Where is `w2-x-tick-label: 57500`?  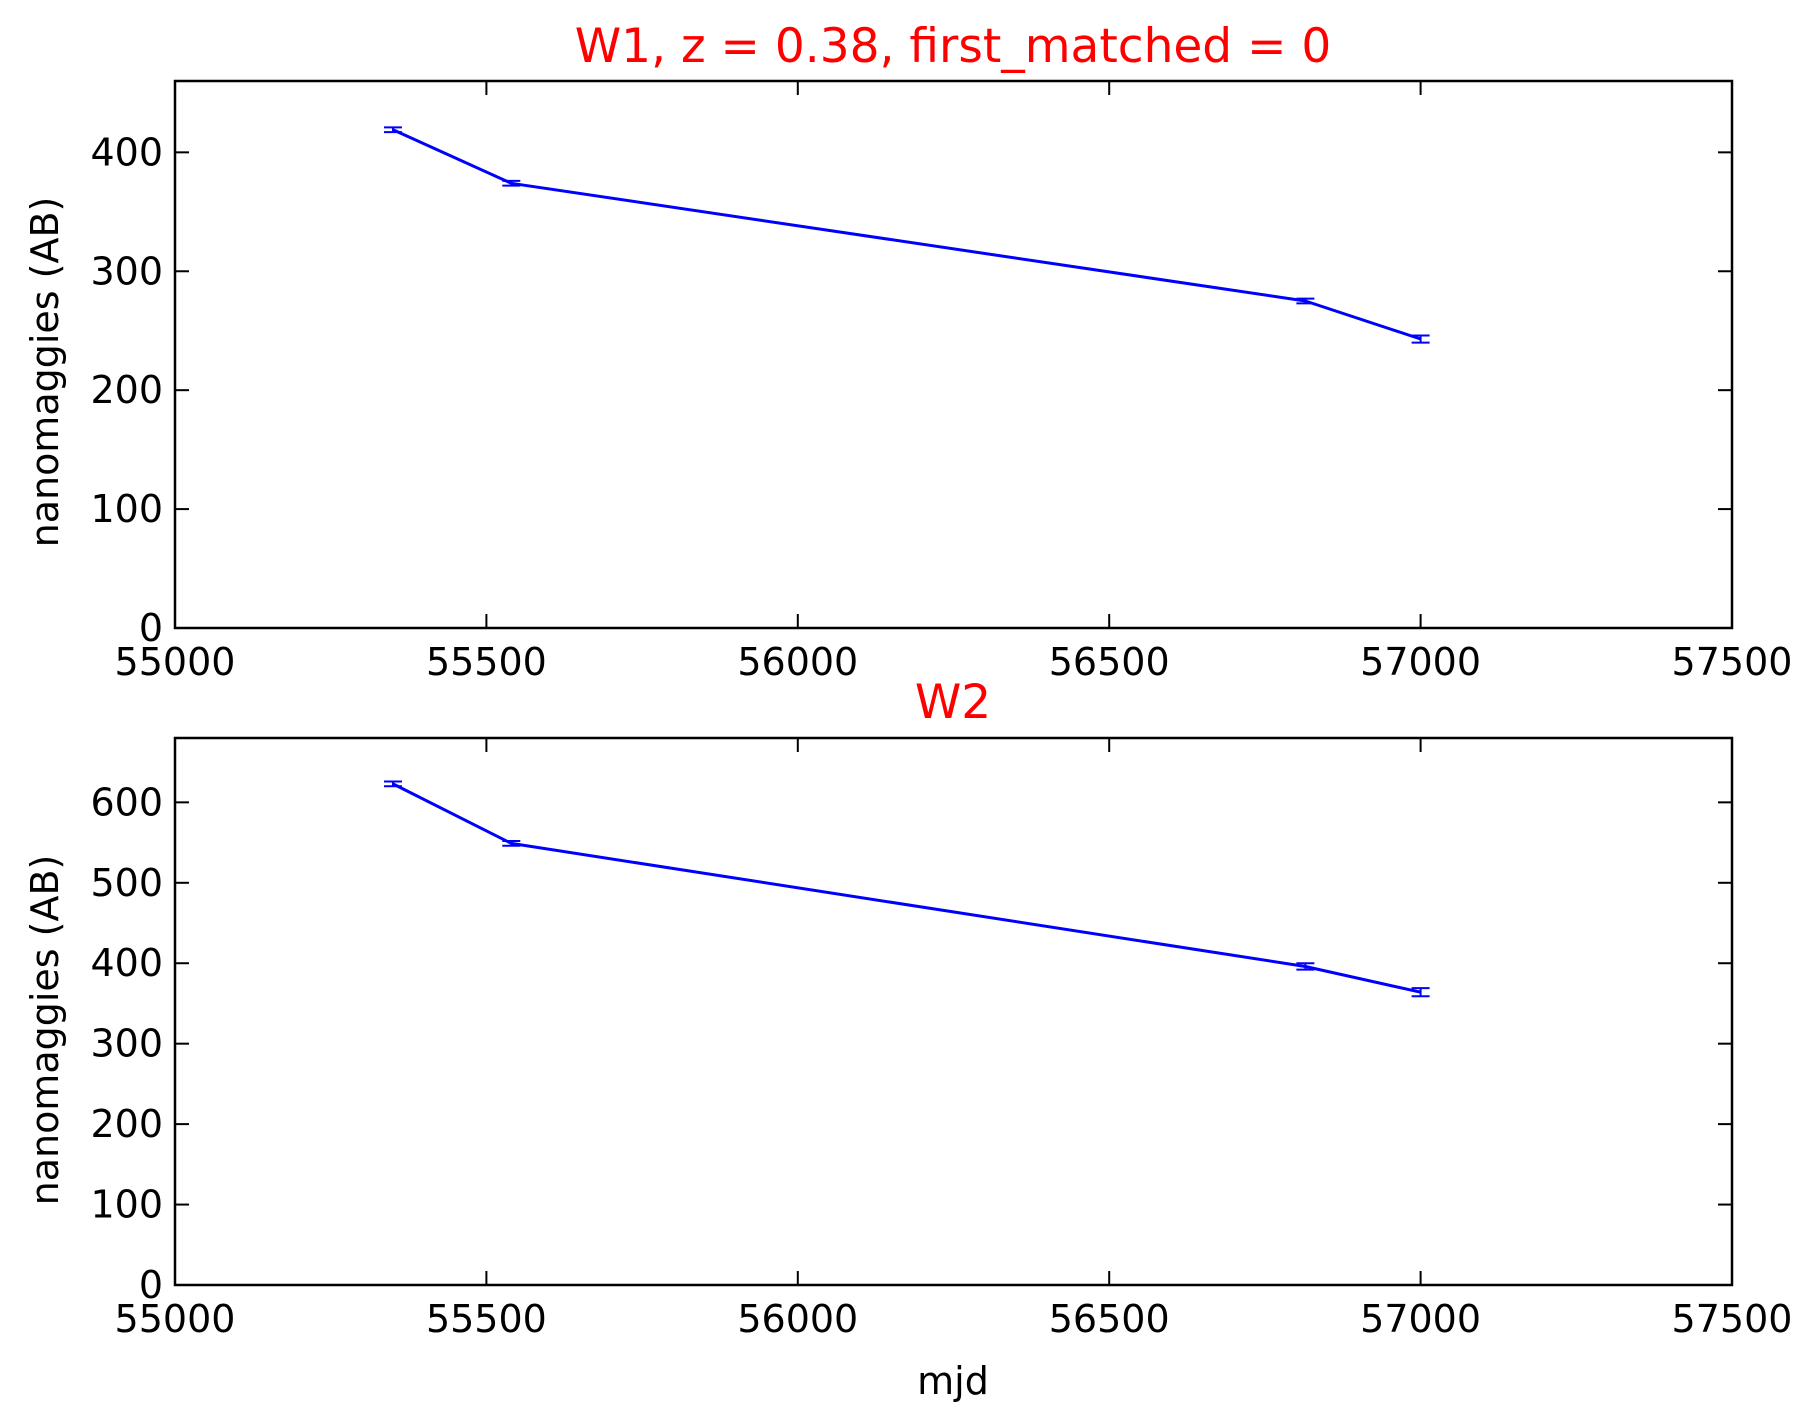
w2-x-tick-label: 57500 is located at coordinates (1732, 1319).